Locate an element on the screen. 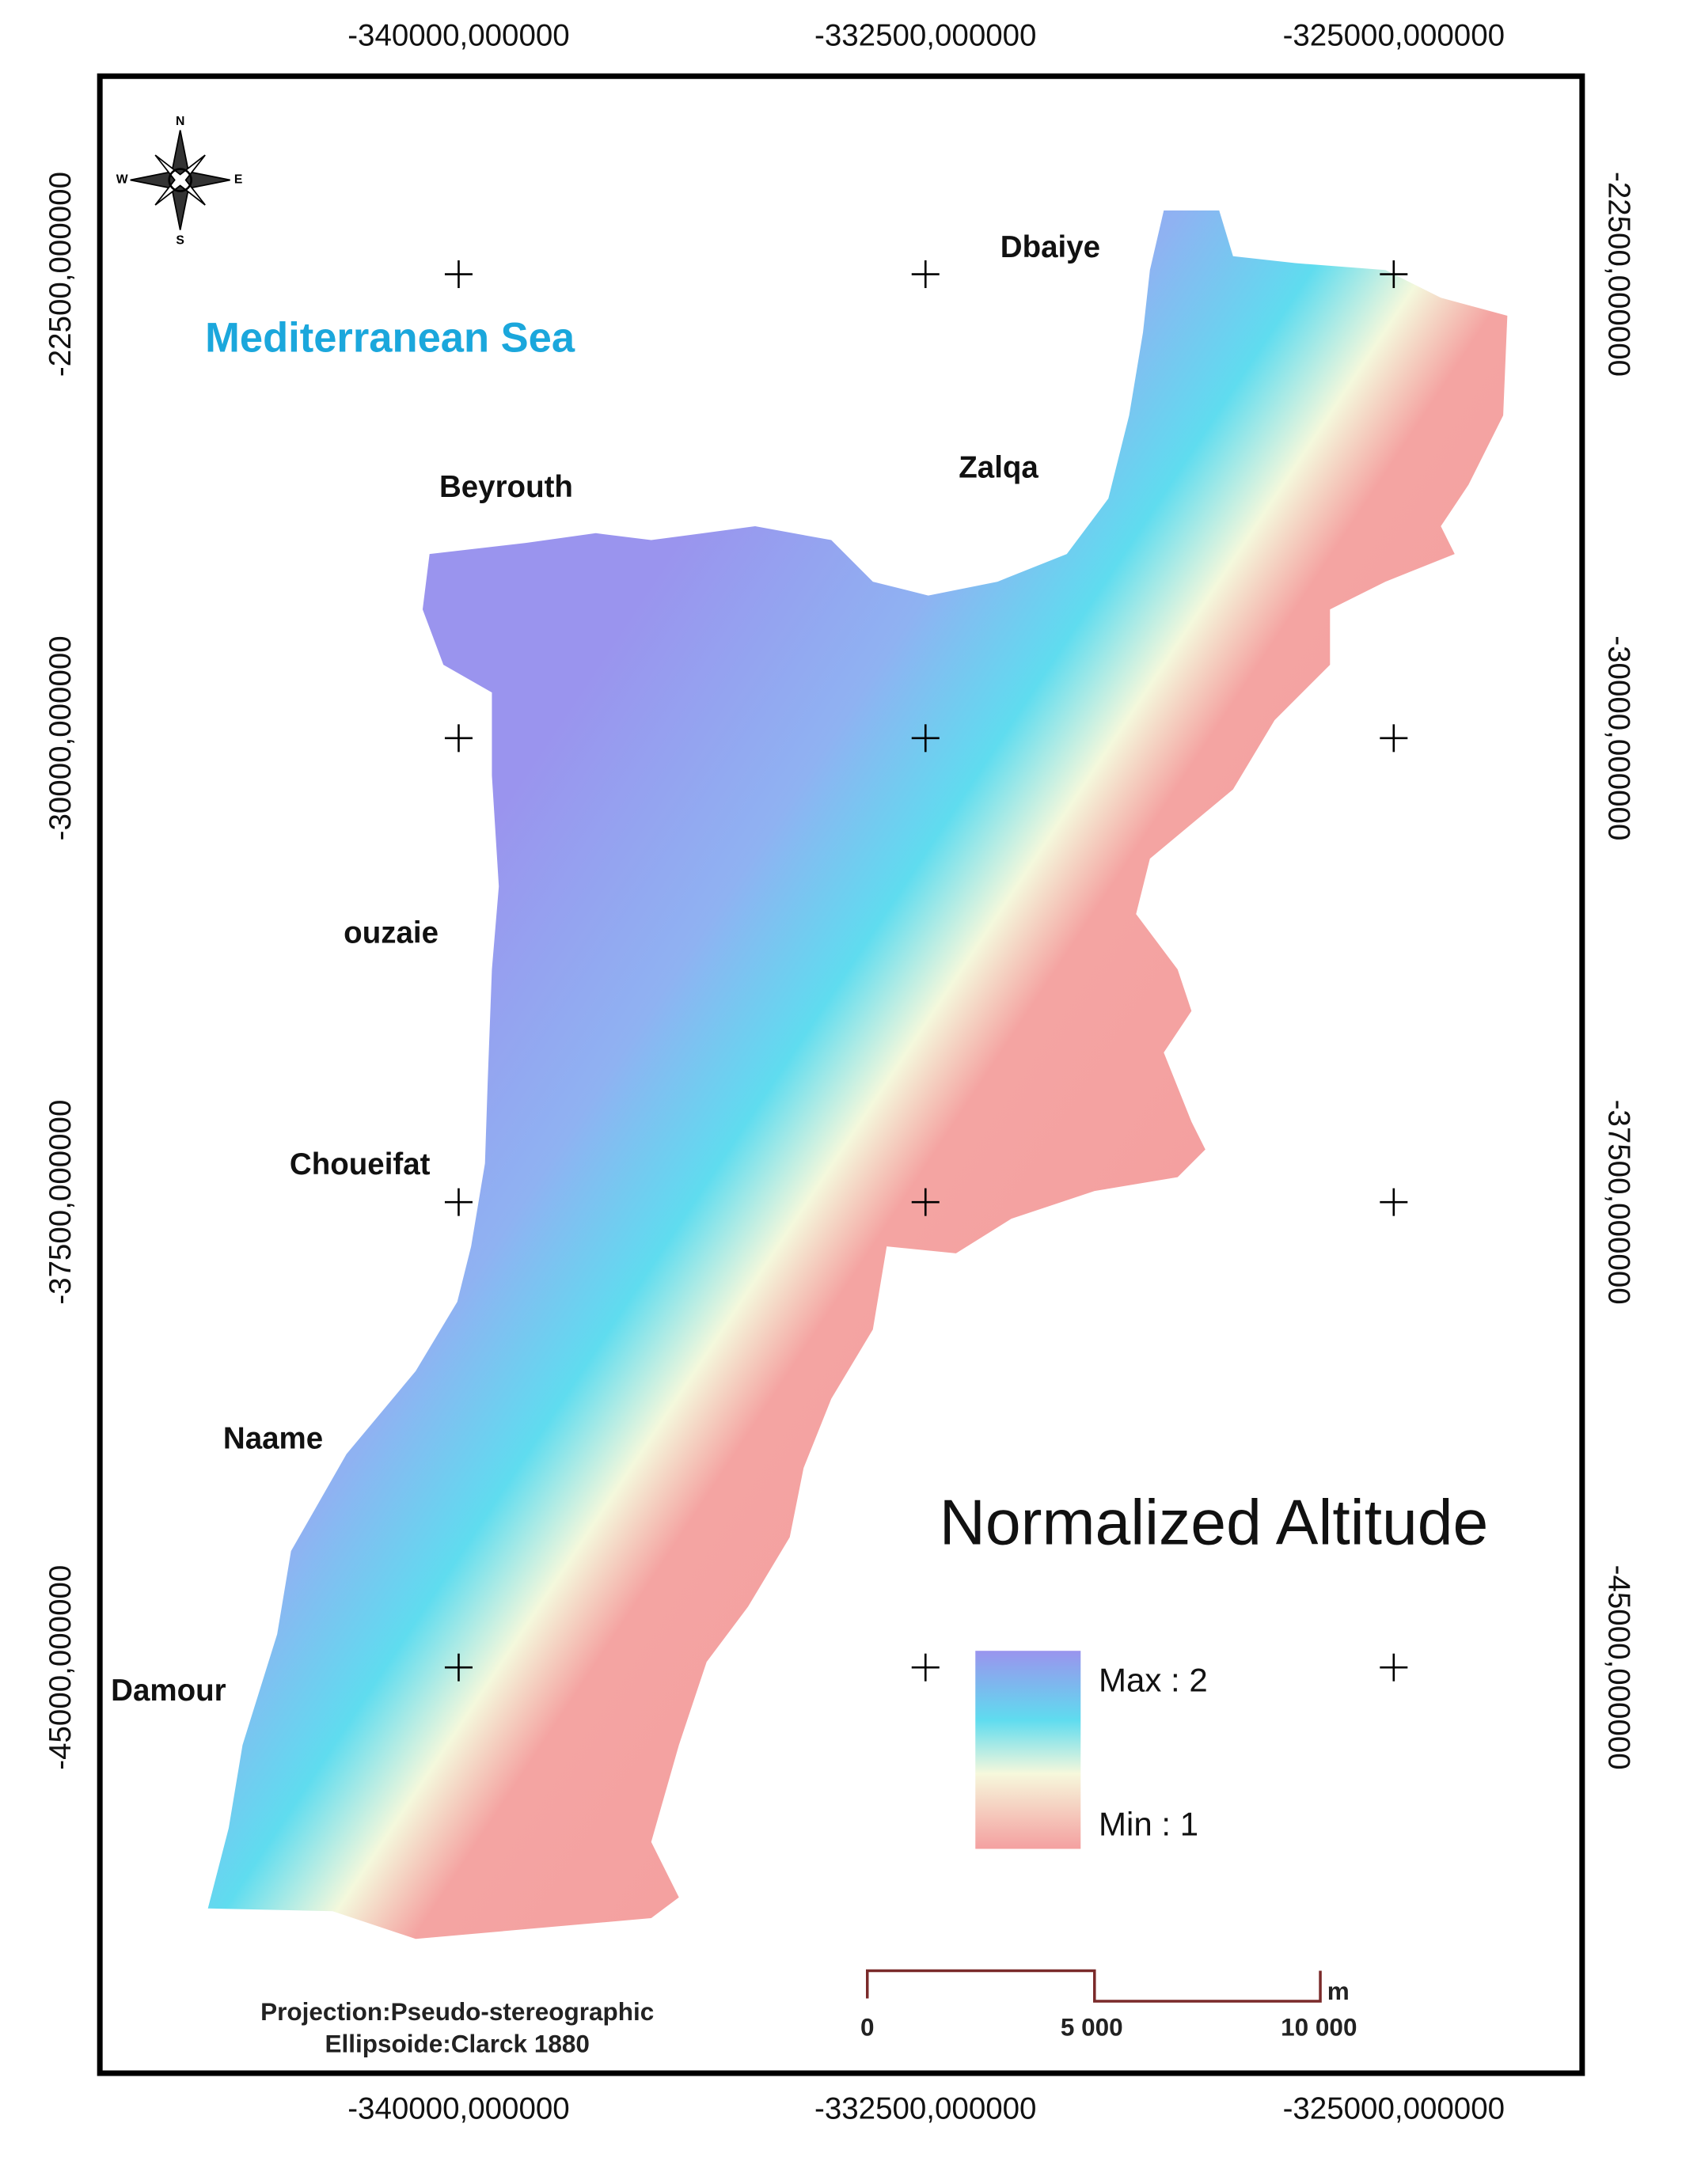 Image resolution: width=1682 pixels, height=2184 pixels. place-label: Dbaiye is located at coordinates (1050, 247).